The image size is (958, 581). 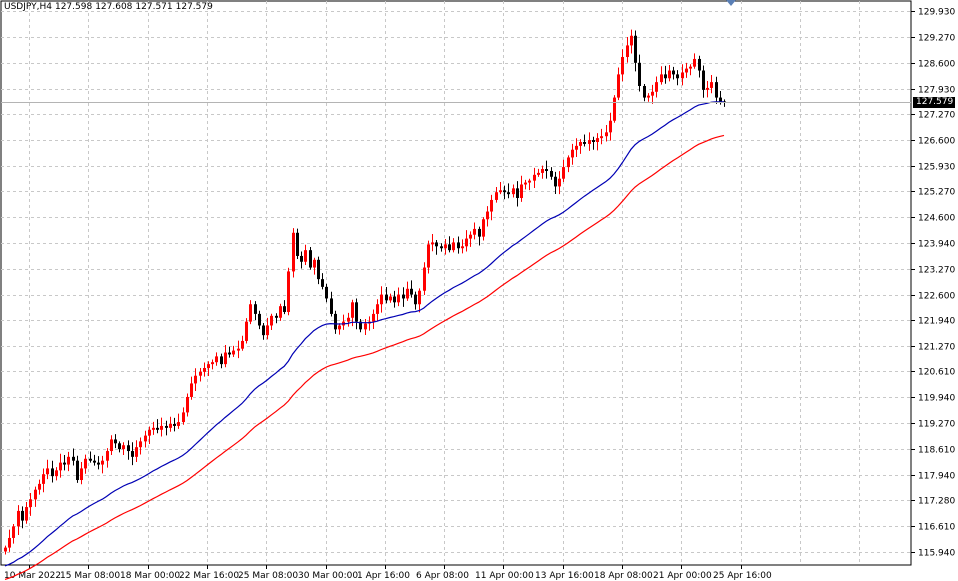 What do you see at coordinates (936, 142) in the screenshot?
I see `y-axis-tick-label: 126.600` at bounding box center [936, 142].